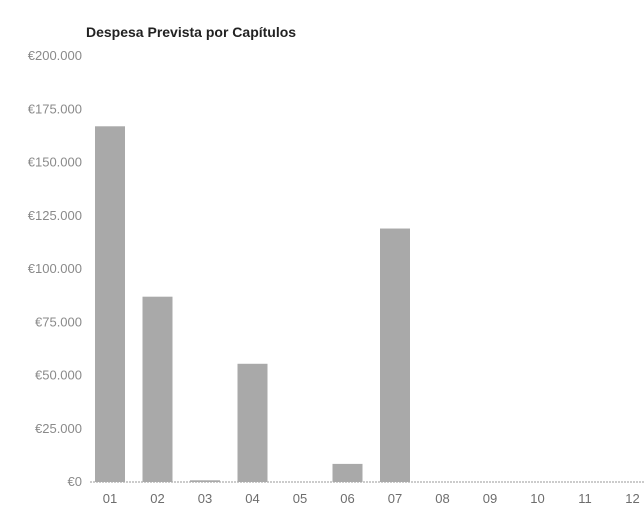 Image resolution: width=644 pixels, height=509 pixels. I want to click on x-tick-label: 06, so click(347, 498).